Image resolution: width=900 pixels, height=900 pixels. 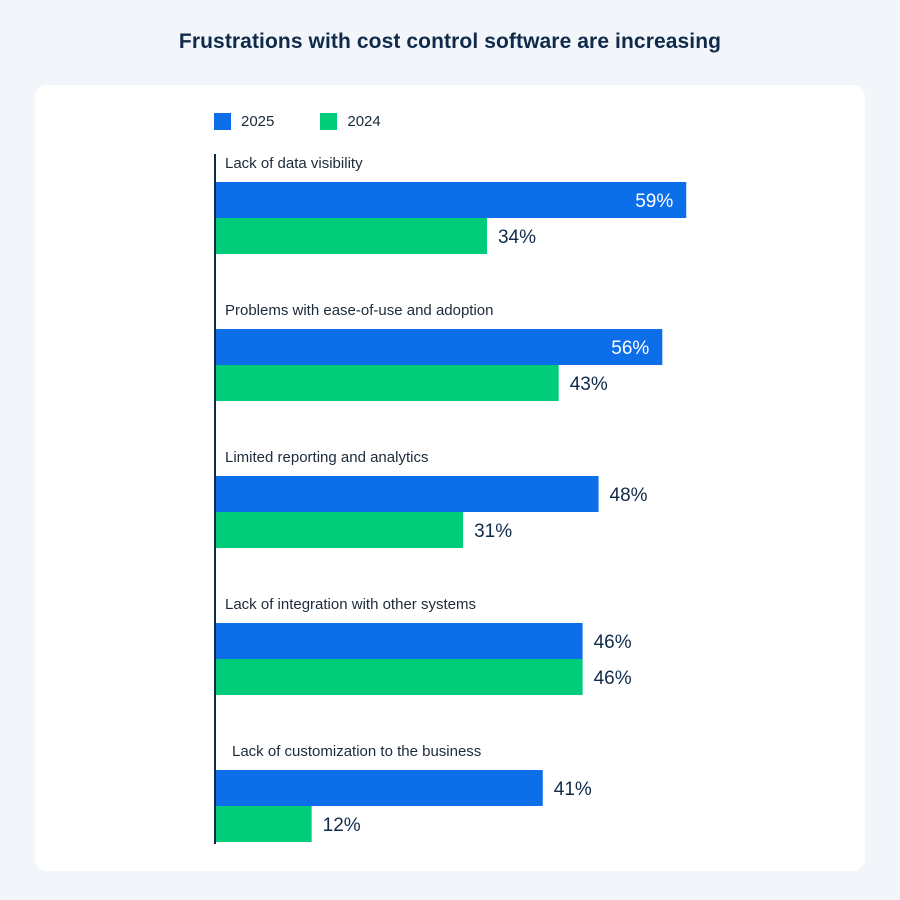 I want to click on data-label-2025: 41%, so click(x=573, y=789).